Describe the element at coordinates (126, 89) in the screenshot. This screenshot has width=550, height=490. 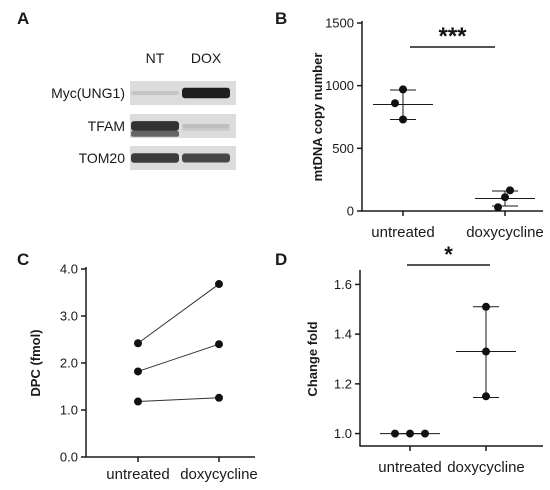
I see `panel-a: A NT DOX Myc(UNG1) TFAM TOM20` at that location.